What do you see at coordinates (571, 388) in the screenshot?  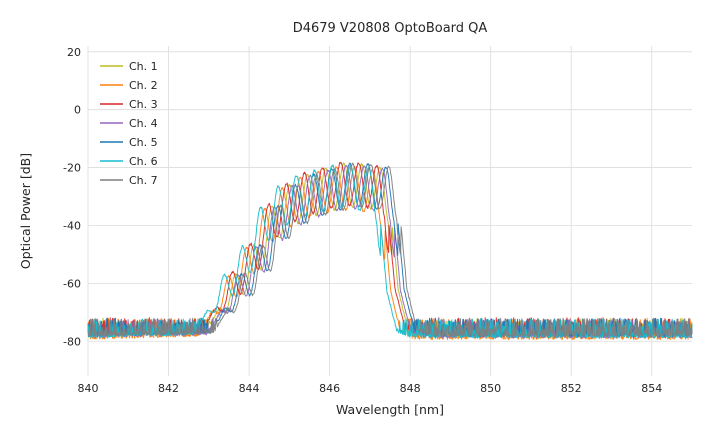 I see `x-tick-label: 852` at bounding box center [571, 388].